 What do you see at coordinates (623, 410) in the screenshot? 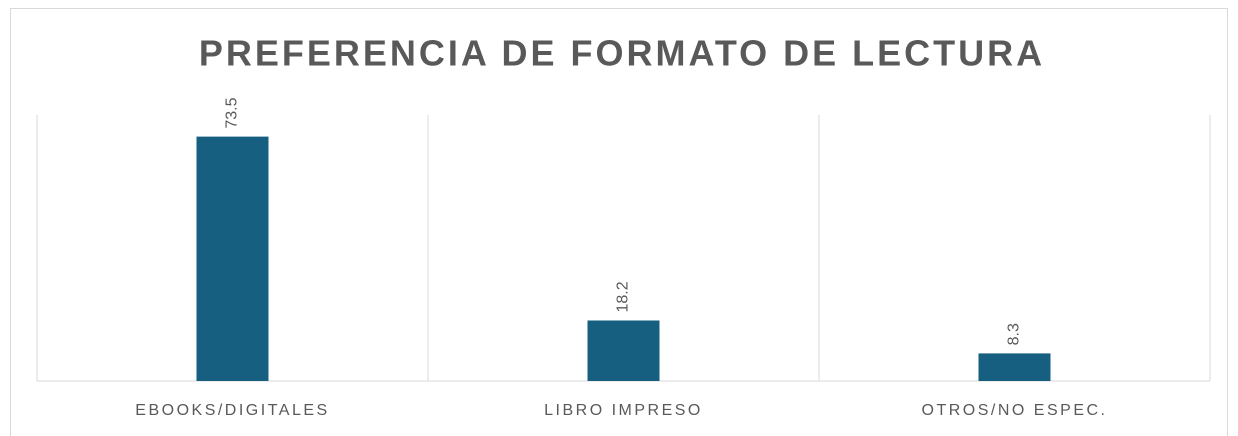
I see `x-tick-label: LIBRO IMPRESO` at bounding box center [623, 410].